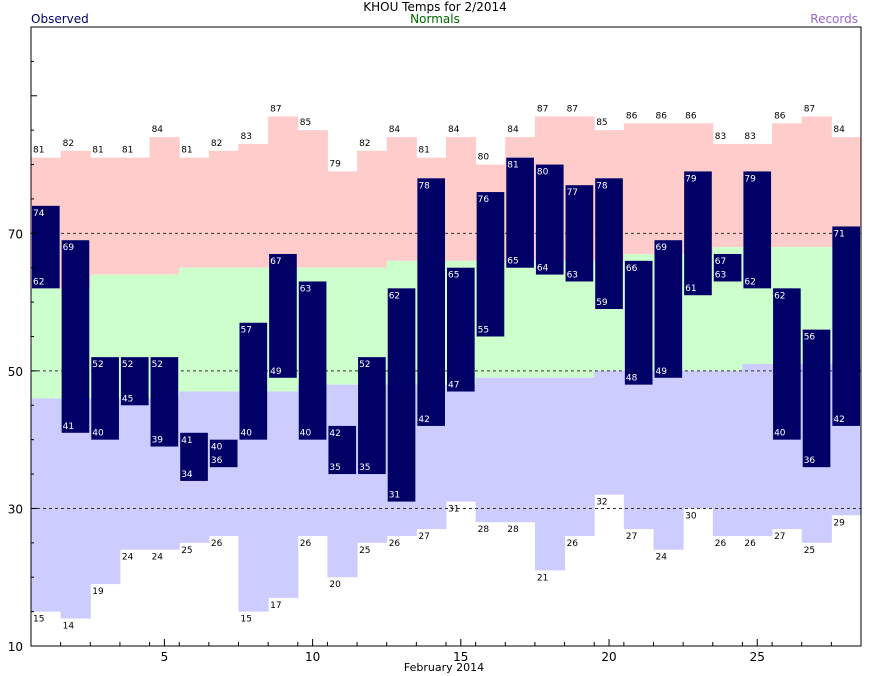 This screenshot has height=676, width=870. What do you see at coordinates (68, 427) in the screenshot?
I see `observed-low-label: 41` at bounding box center [68, 427].